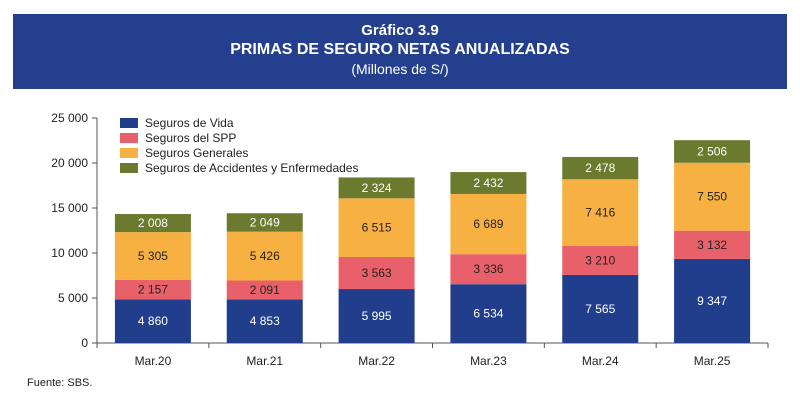  What do you see at coordinates (73, 298) in the screenshot?
I see `y-tick-label: 5 000` at bounding box center [73, 298].